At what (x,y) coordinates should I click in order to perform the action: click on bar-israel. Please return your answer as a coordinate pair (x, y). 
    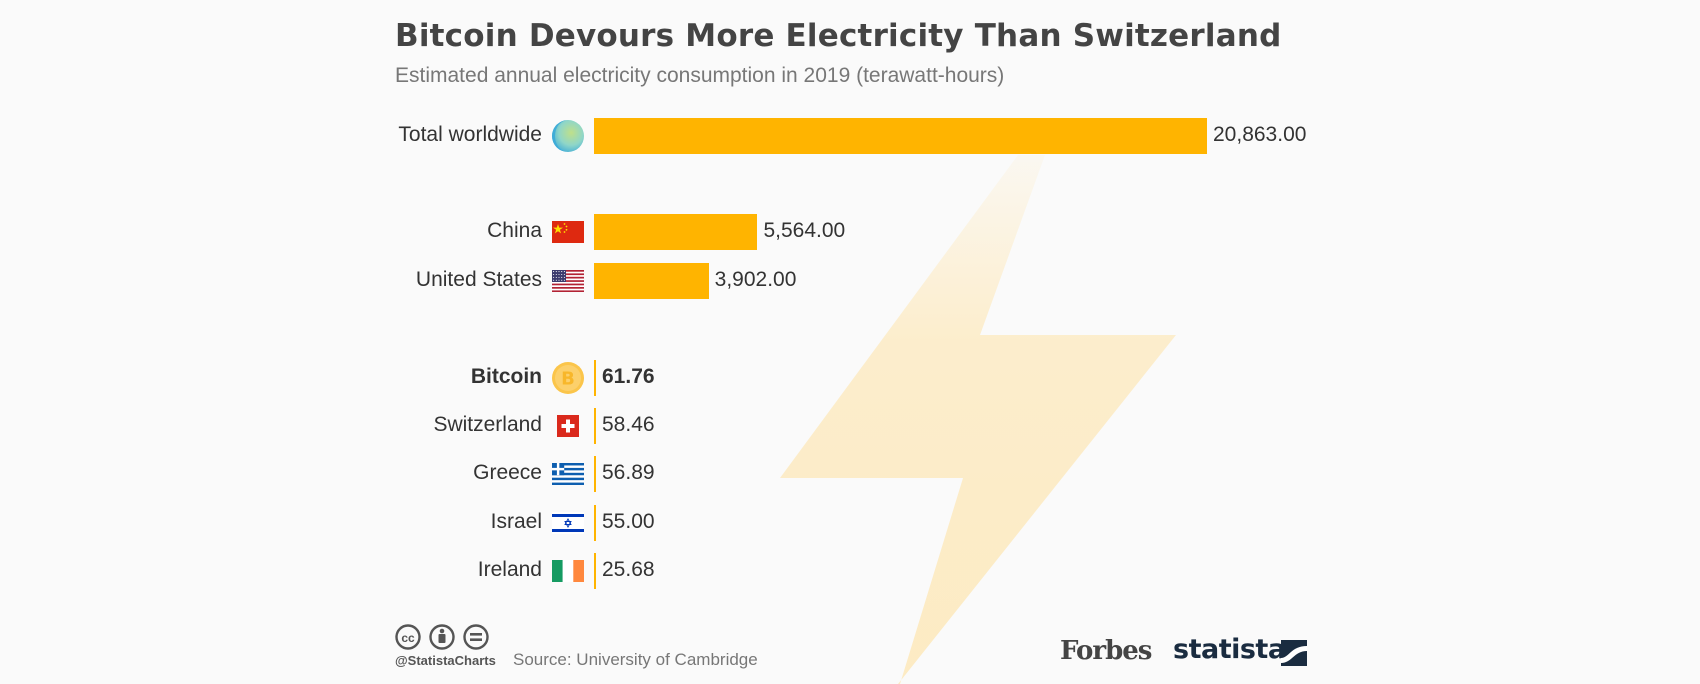
    Looking at the image, I should click on (595, 523).